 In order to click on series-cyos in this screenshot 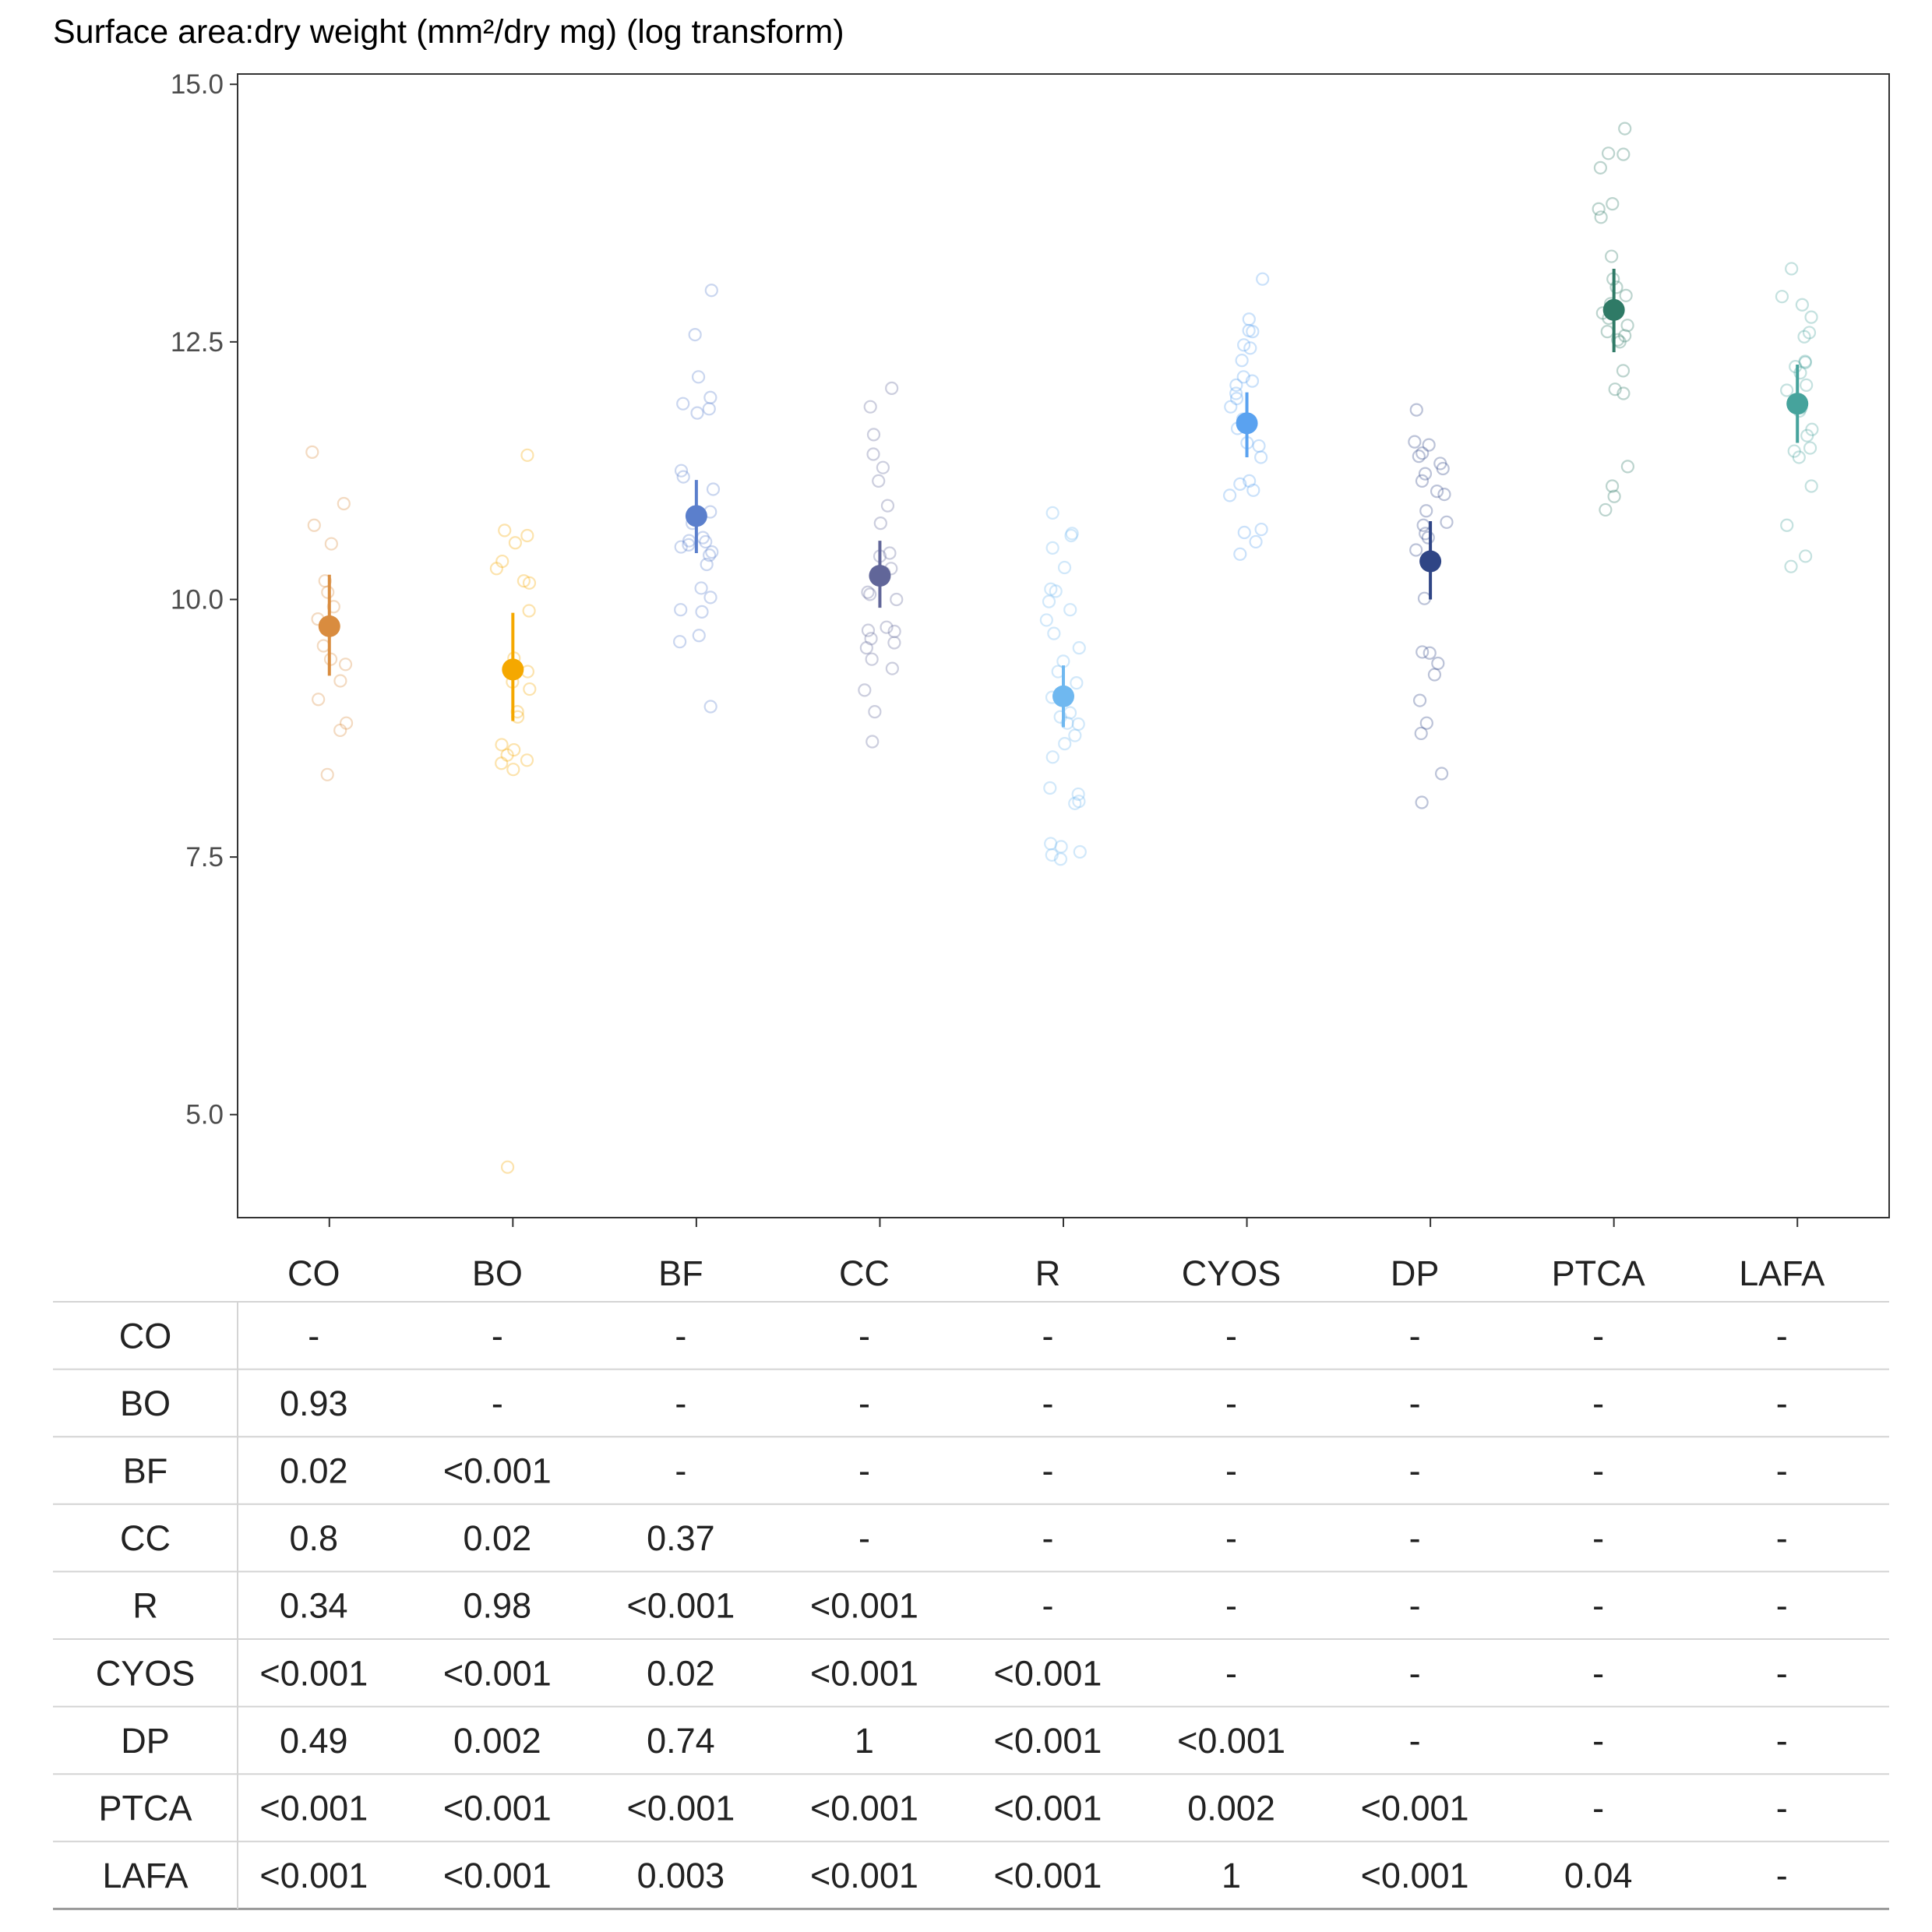, I will do `click(1246, 417)`.